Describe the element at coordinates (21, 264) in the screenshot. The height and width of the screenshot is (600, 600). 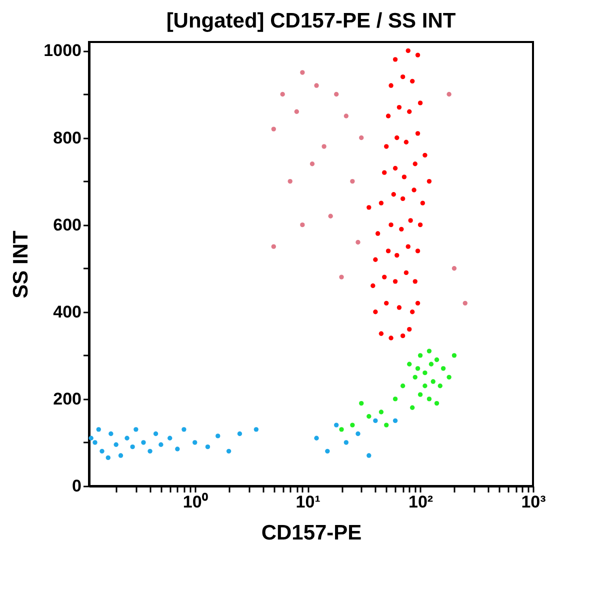
I see `y-axis-title: SS INT` at that location.